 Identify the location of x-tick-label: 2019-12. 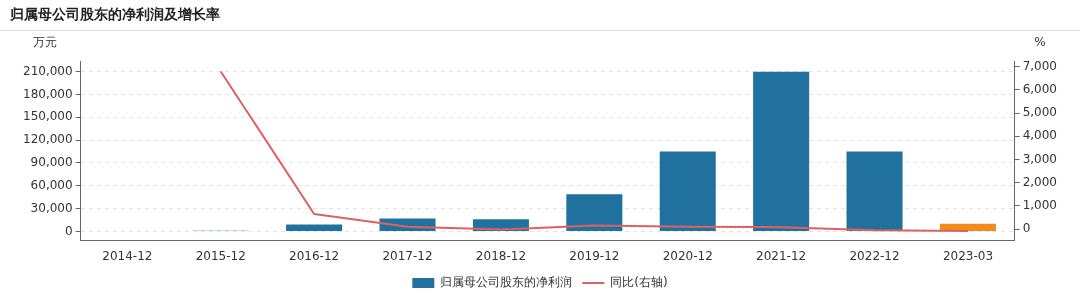
(594, 255).